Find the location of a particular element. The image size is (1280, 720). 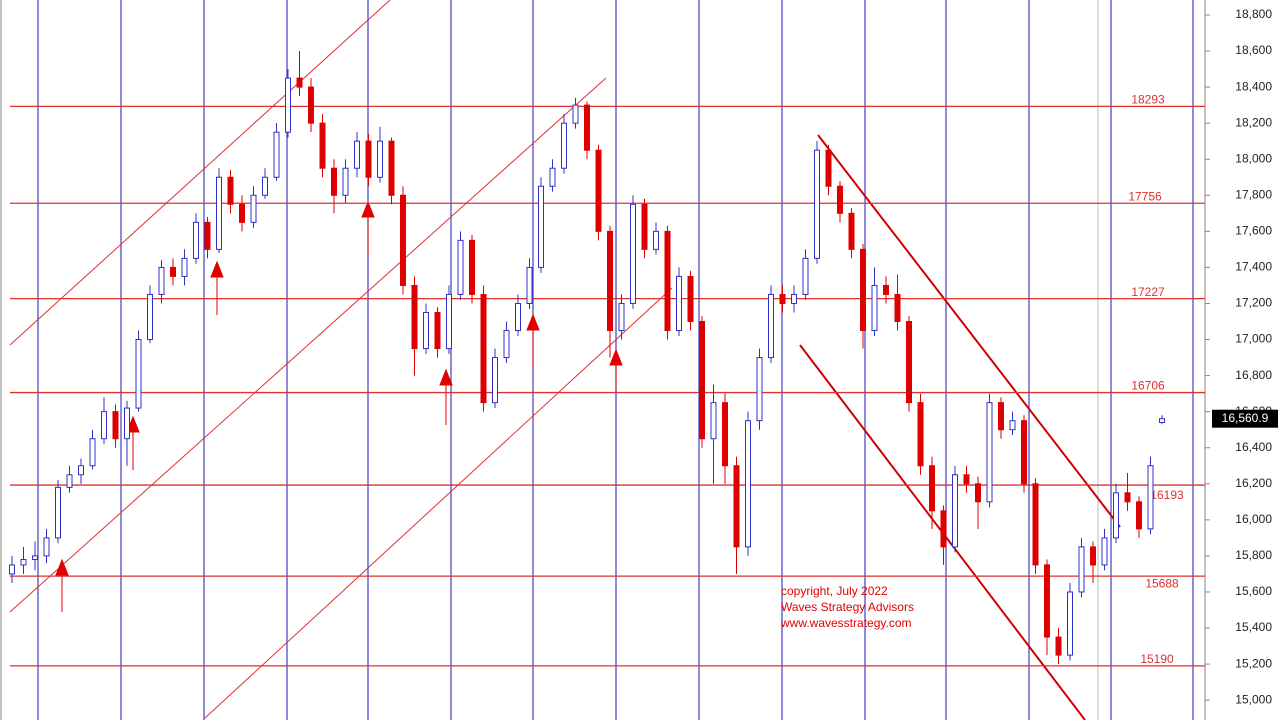

y-tick-label: 15,000 is located at coordinates (1253, 699).